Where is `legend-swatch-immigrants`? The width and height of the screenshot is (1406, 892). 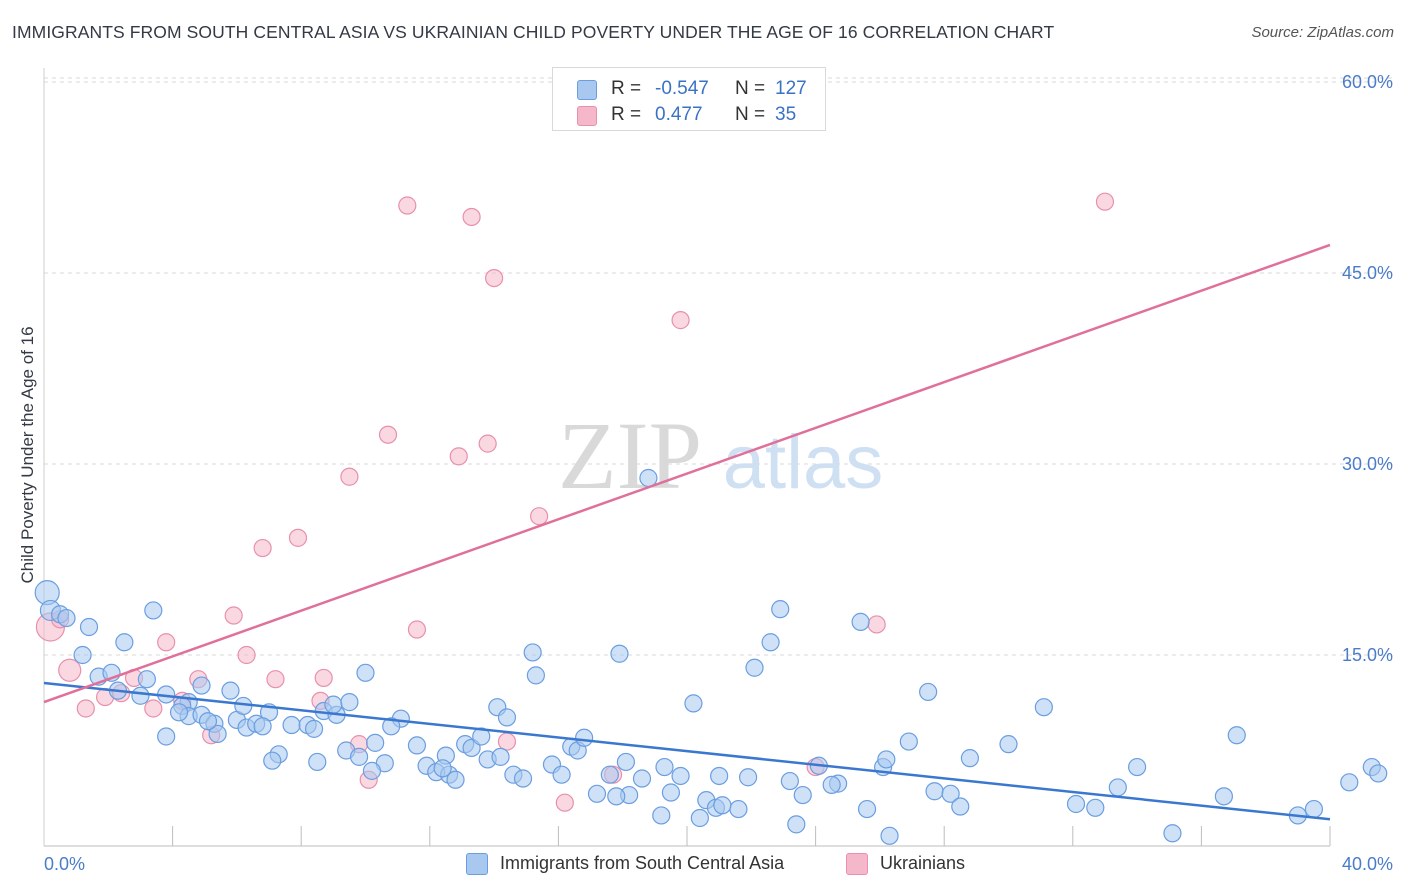 legend-swatch-immigrants is located at coordinates (587, 90).